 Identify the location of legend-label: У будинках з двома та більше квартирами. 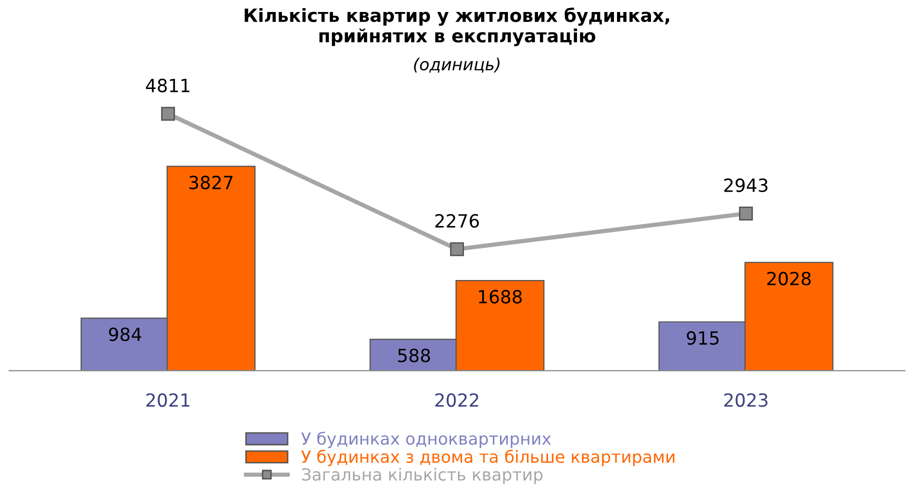
(487, 458).